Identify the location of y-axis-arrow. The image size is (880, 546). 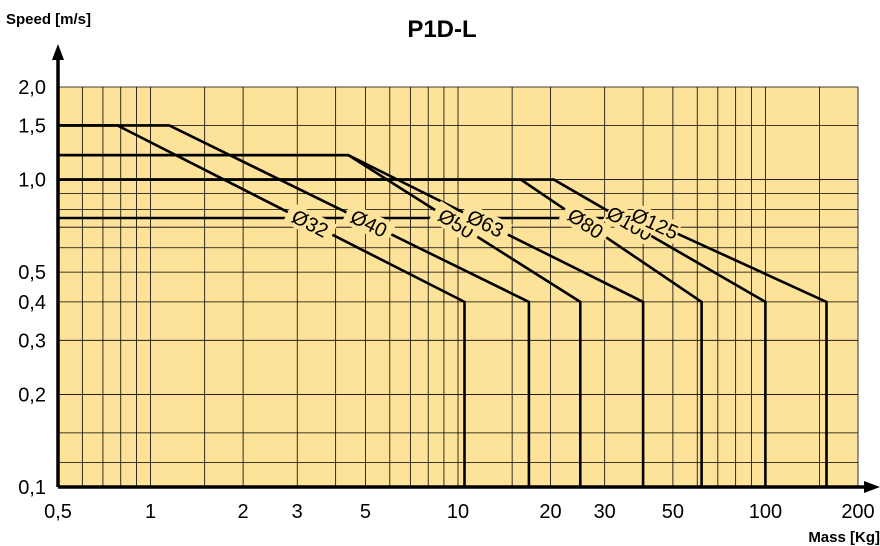
(58, 52).